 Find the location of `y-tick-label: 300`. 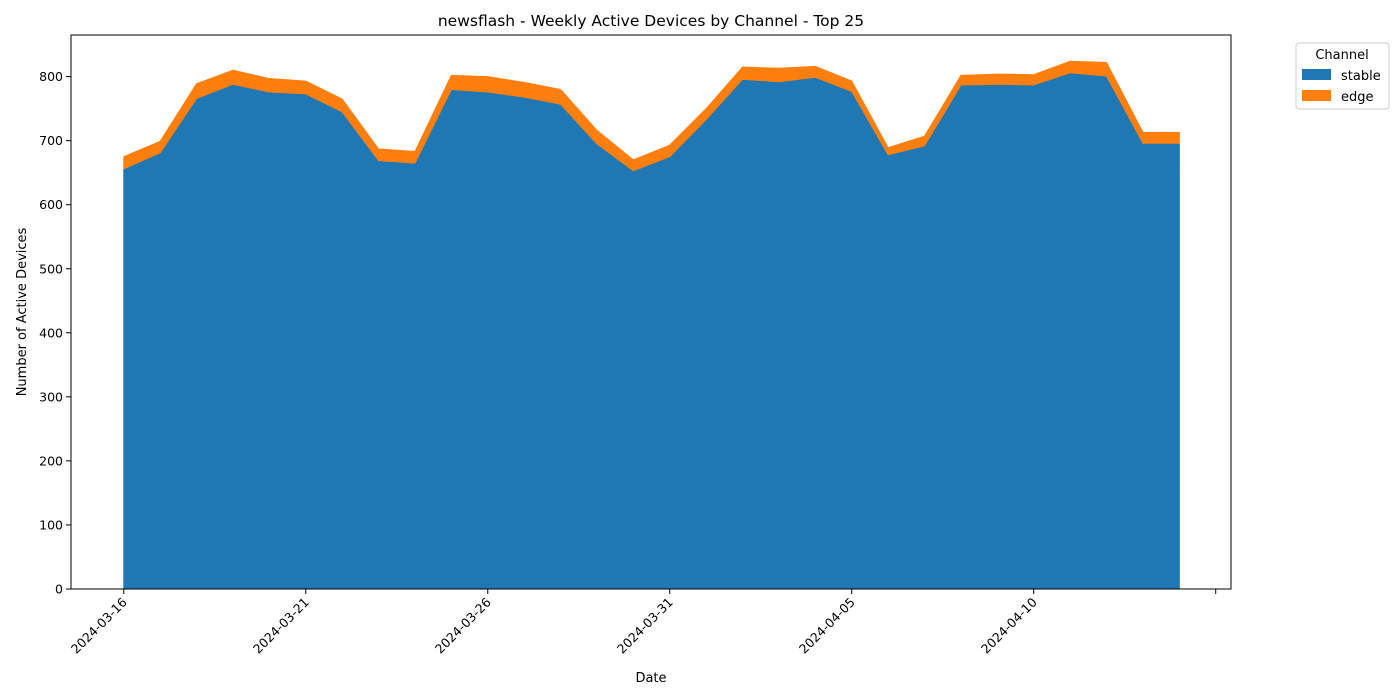

y-tick-label: 300 is located at coordinates (51, 396).